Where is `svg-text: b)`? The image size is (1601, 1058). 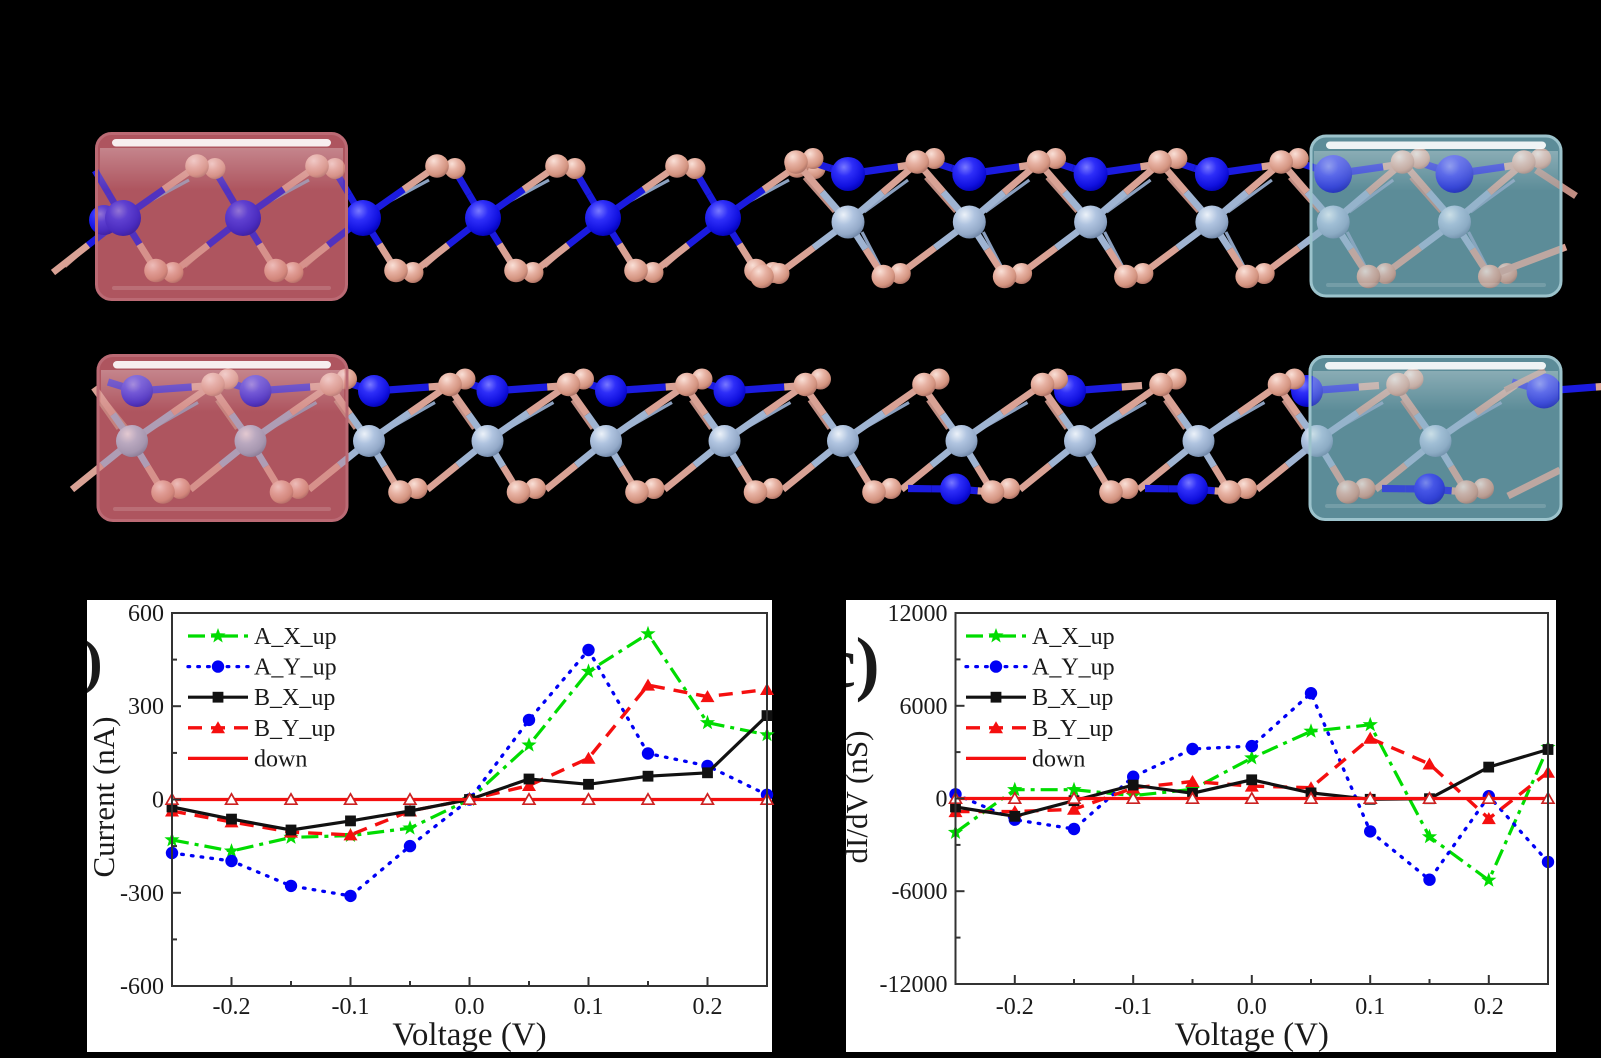
svg-text: b) is located at coordinates (75, 662).